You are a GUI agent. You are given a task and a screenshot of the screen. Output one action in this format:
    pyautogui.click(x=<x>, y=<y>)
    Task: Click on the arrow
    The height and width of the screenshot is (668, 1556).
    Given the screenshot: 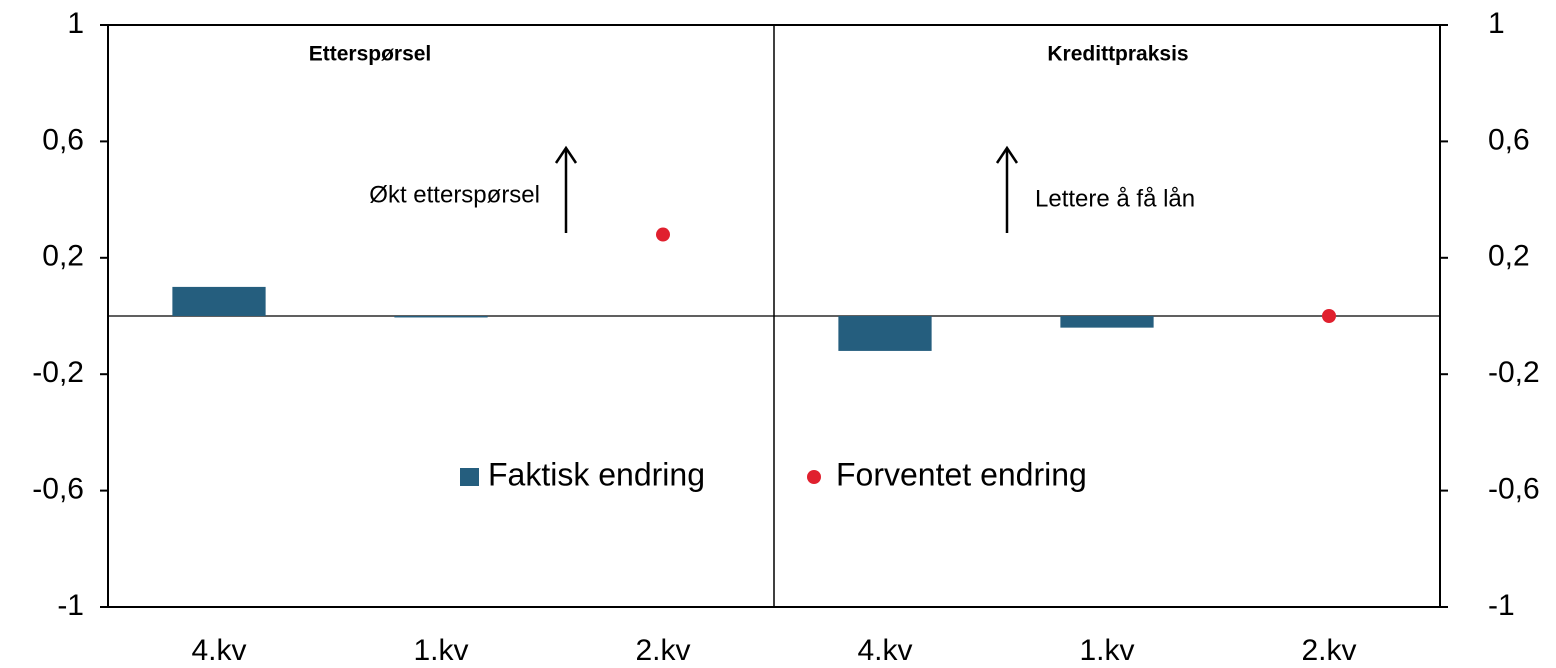 What is the action you would take?
    pyautogui.click(x=786, y=189)
    